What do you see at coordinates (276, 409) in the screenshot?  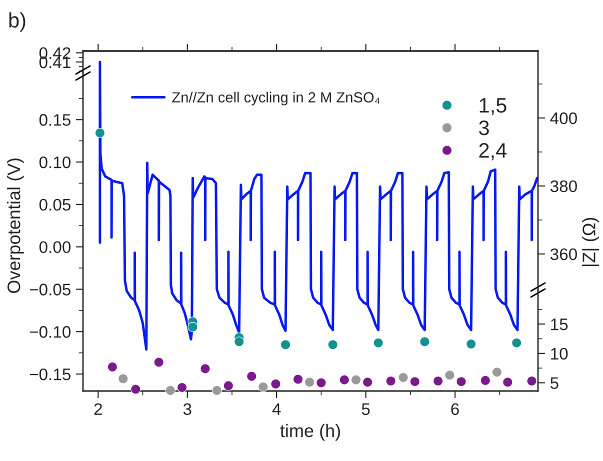 I see `x-tick-label: 4` at bounding box center [276, 409].